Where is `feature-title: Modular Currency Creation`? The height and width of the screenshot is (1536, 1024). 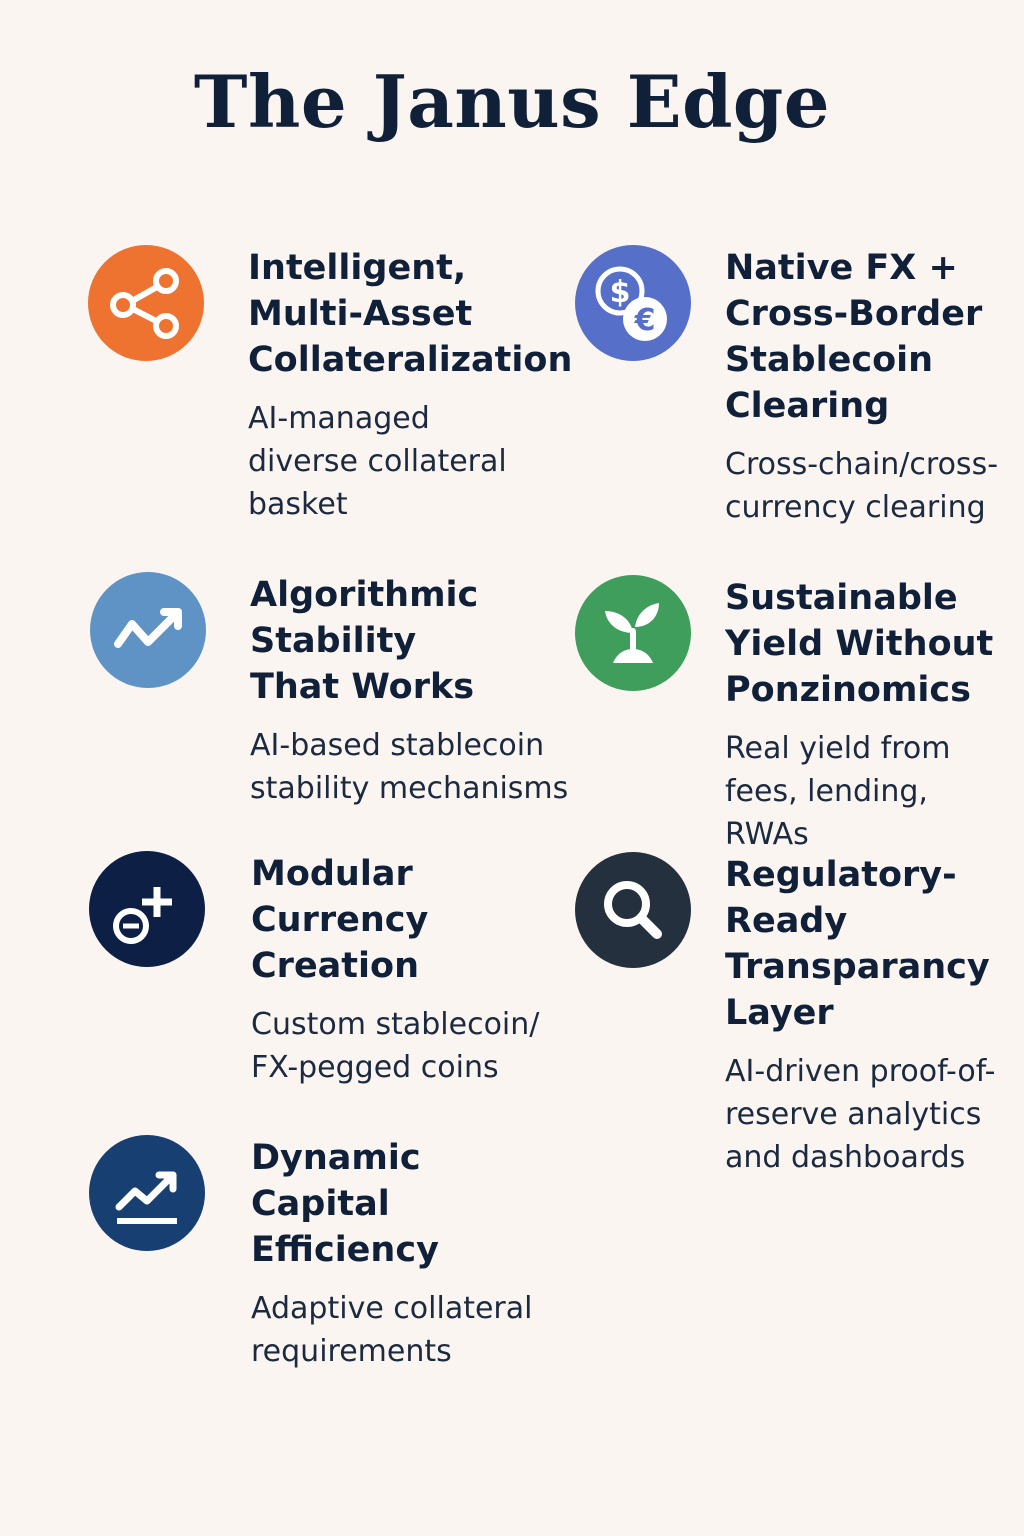 feature-title: Modular Currency Creation is located at coordinates (340, 920).